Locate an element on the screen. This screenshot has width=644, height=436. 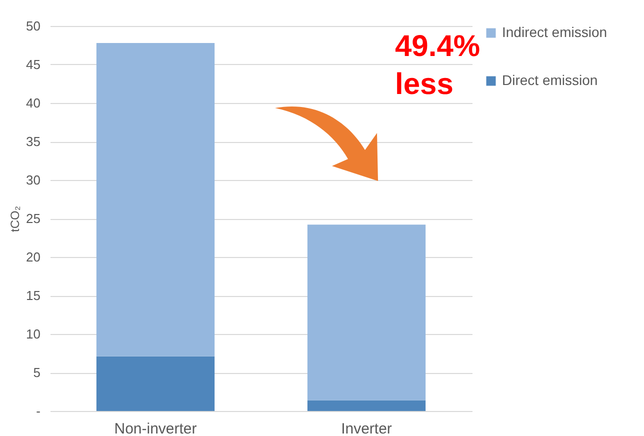
y-tick-label: 5 is located at coordinates (36, 372).